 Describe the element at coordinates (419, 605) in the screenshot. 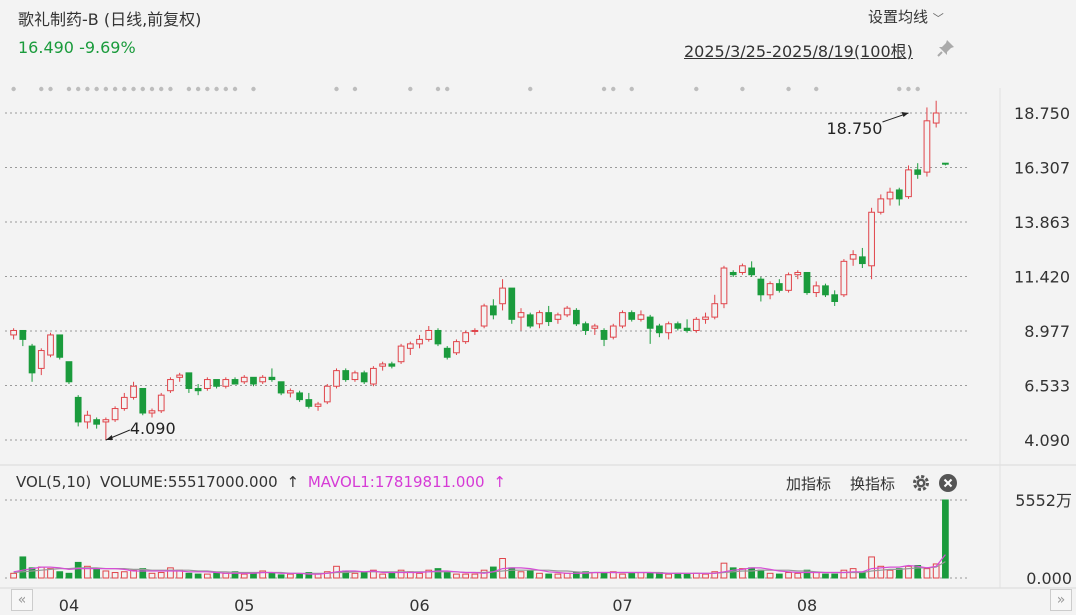

I see `x-tick-label: 06` at that location.